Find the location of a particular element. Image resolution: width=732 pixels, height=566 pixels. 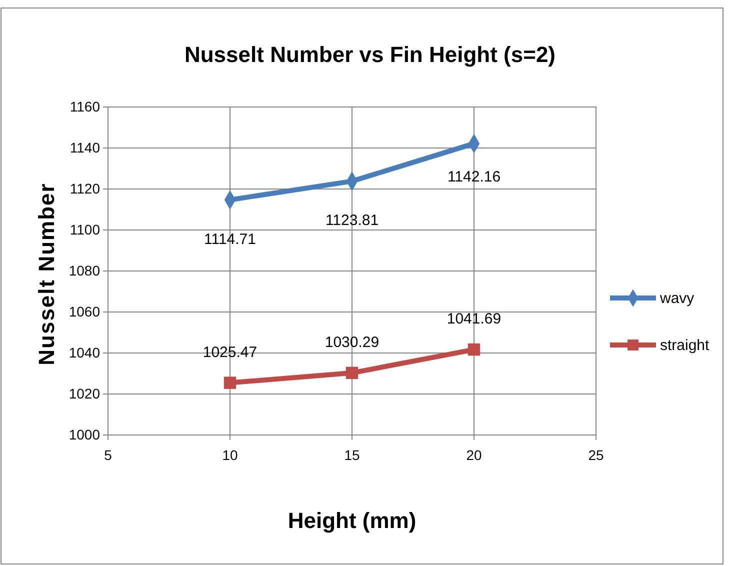

y-tick-label: 1000 is located at coordinates (84, 434).